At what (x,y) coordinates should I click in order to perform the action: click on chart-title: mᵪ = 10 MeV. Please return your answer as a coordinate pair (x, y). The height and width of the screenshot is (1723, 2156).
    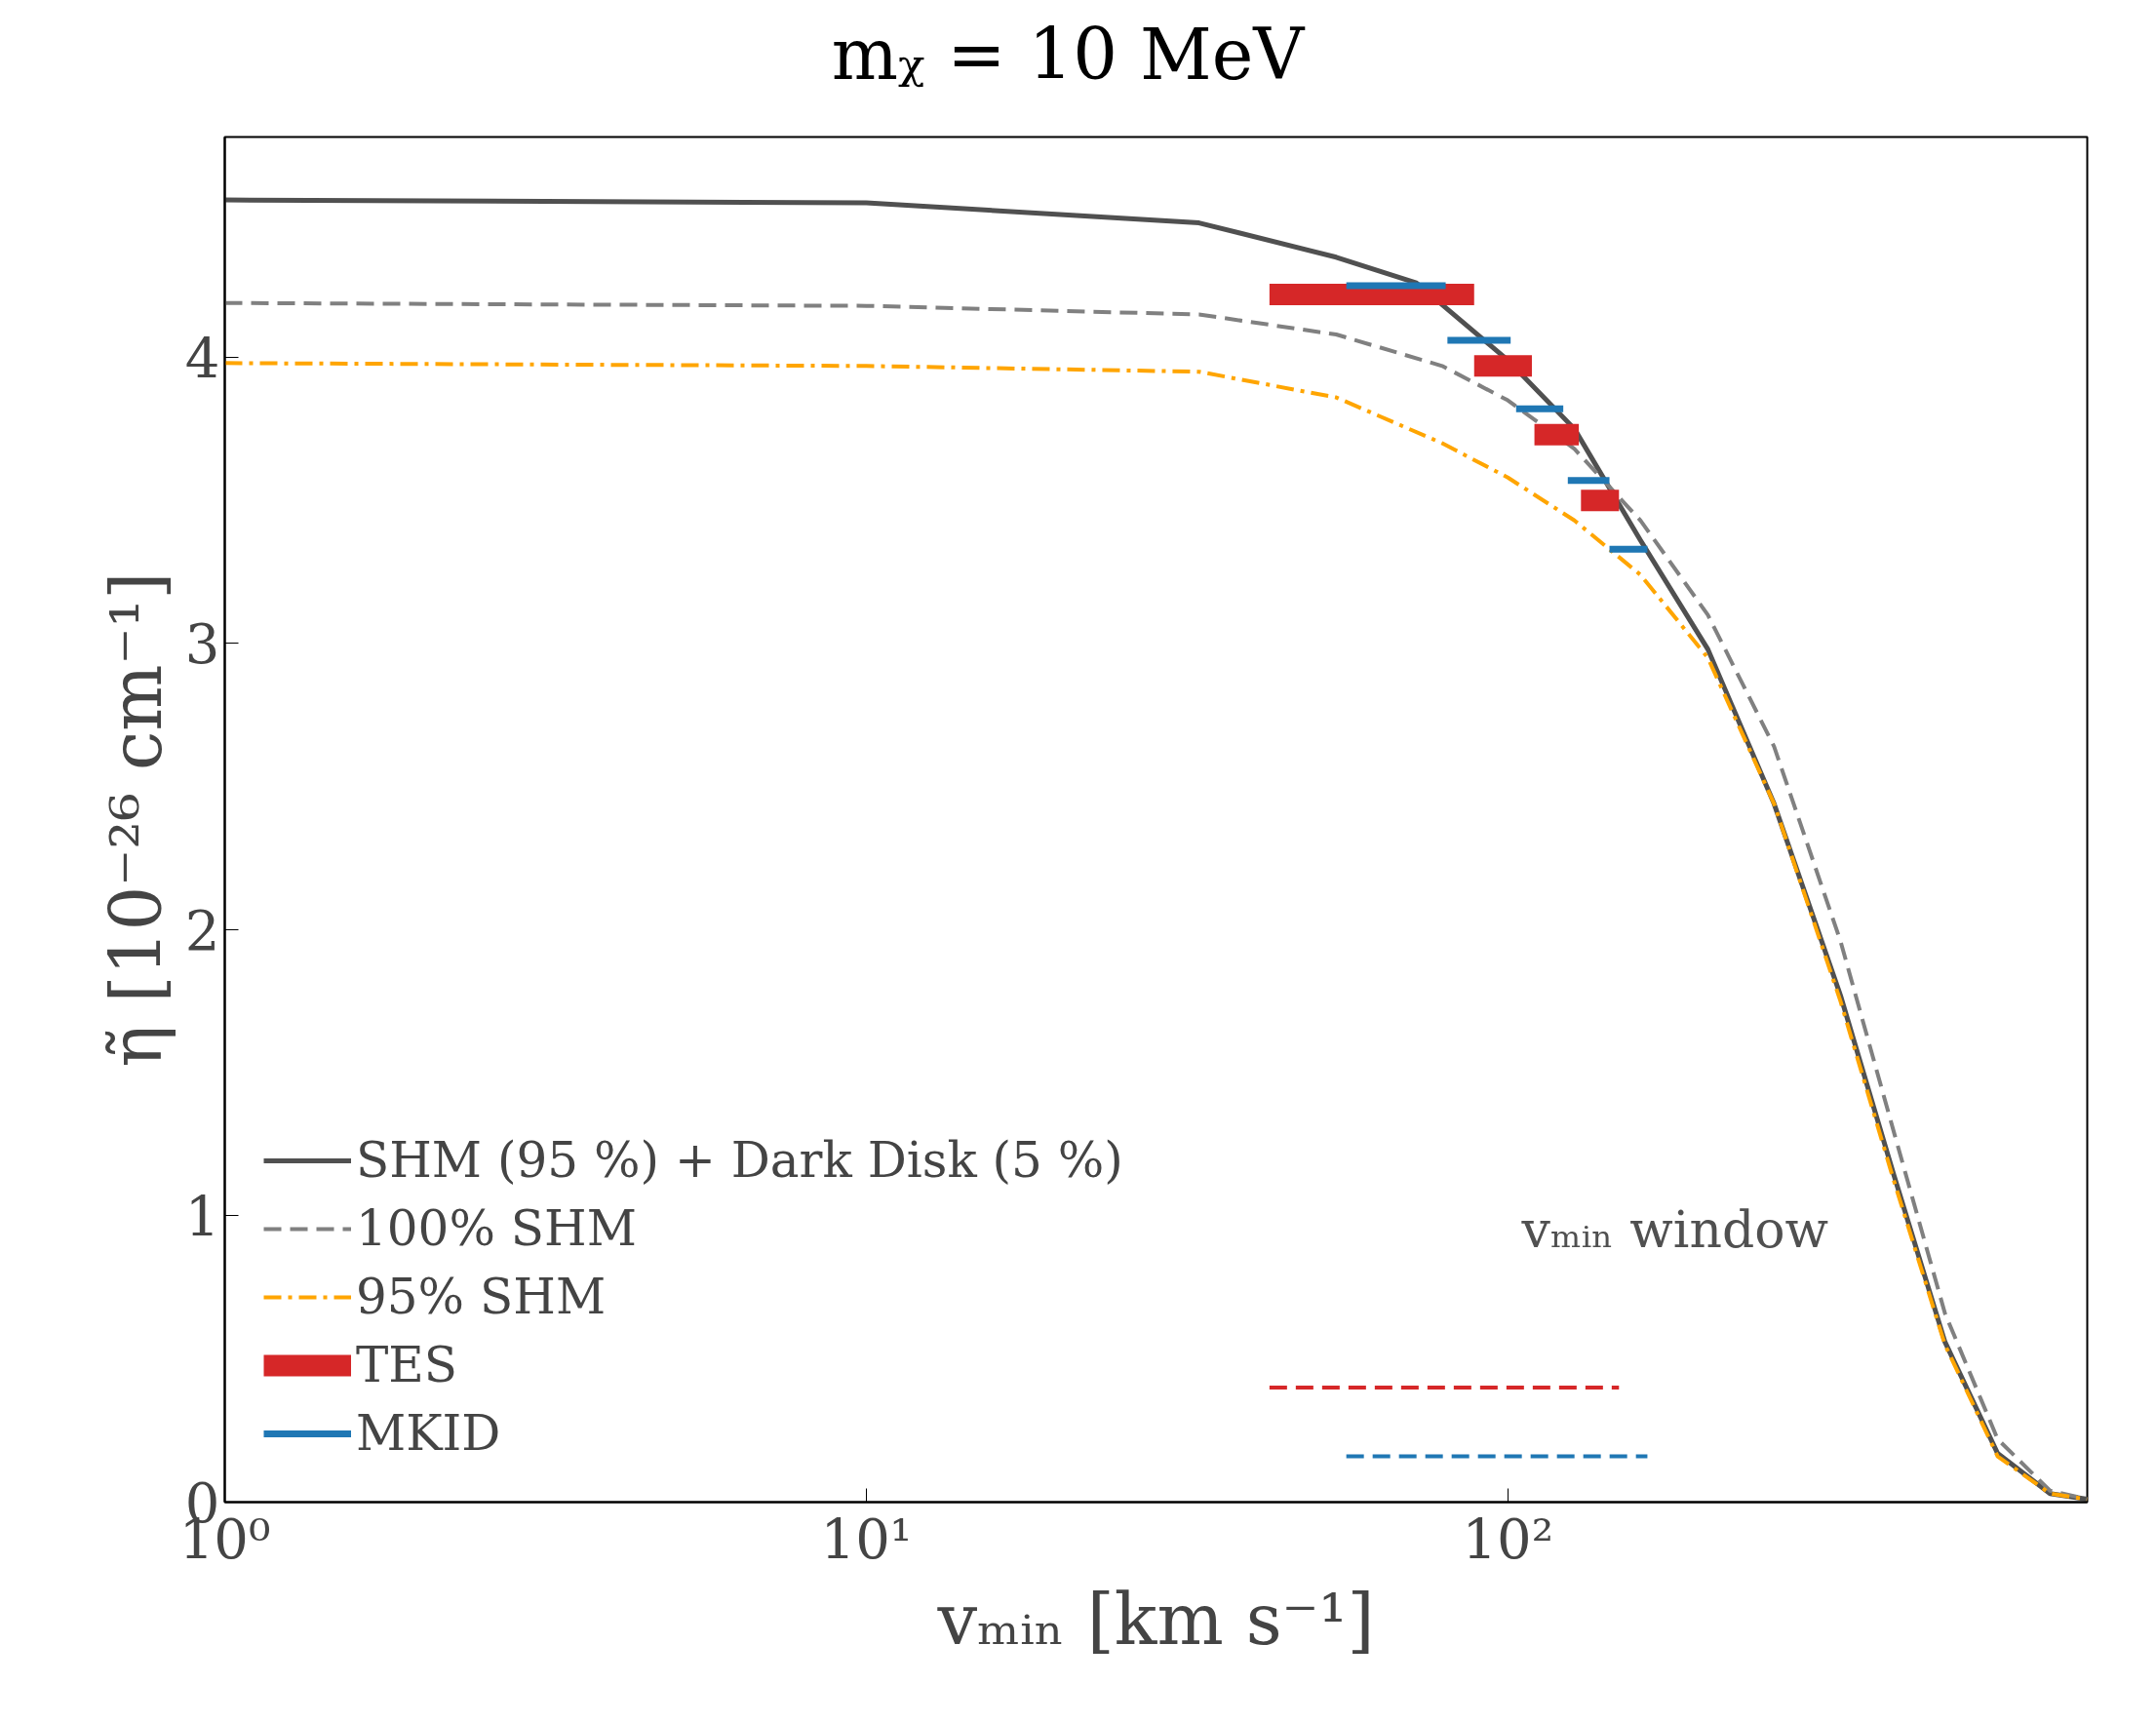
    Looking at the image, I should click on (1068, 55).